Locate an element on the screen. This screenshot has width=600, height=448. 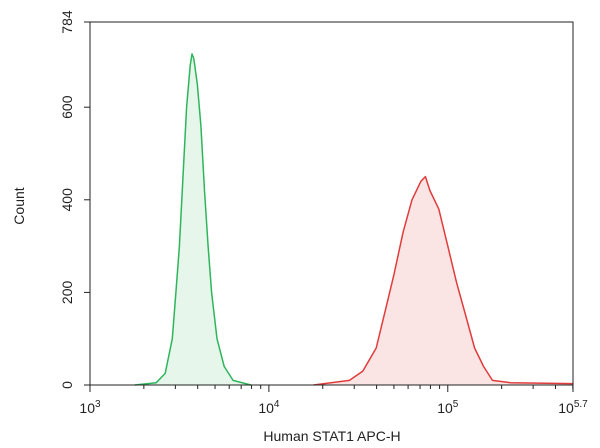
y-tick-label: 600 is located at coordinates (67, 107).